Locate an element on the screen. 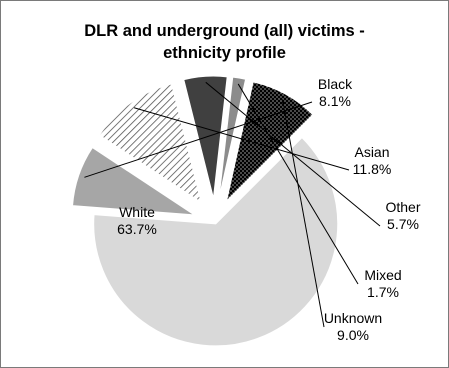  slice-label-white: White is located at coordinates (137, 212).